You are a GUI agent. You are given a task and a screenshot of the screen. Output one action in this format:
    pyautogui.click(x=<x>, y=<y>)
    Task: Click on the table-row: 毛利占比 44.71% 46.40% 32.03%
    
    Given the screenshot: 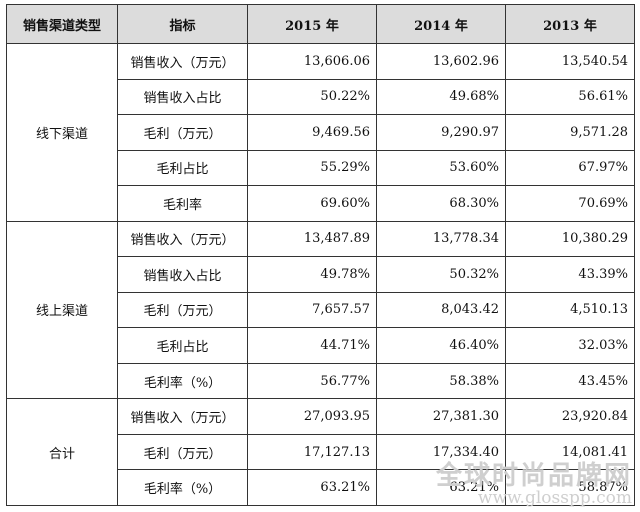 What is the action you would take?
    pyautogui.click(x=321, y=345)
    